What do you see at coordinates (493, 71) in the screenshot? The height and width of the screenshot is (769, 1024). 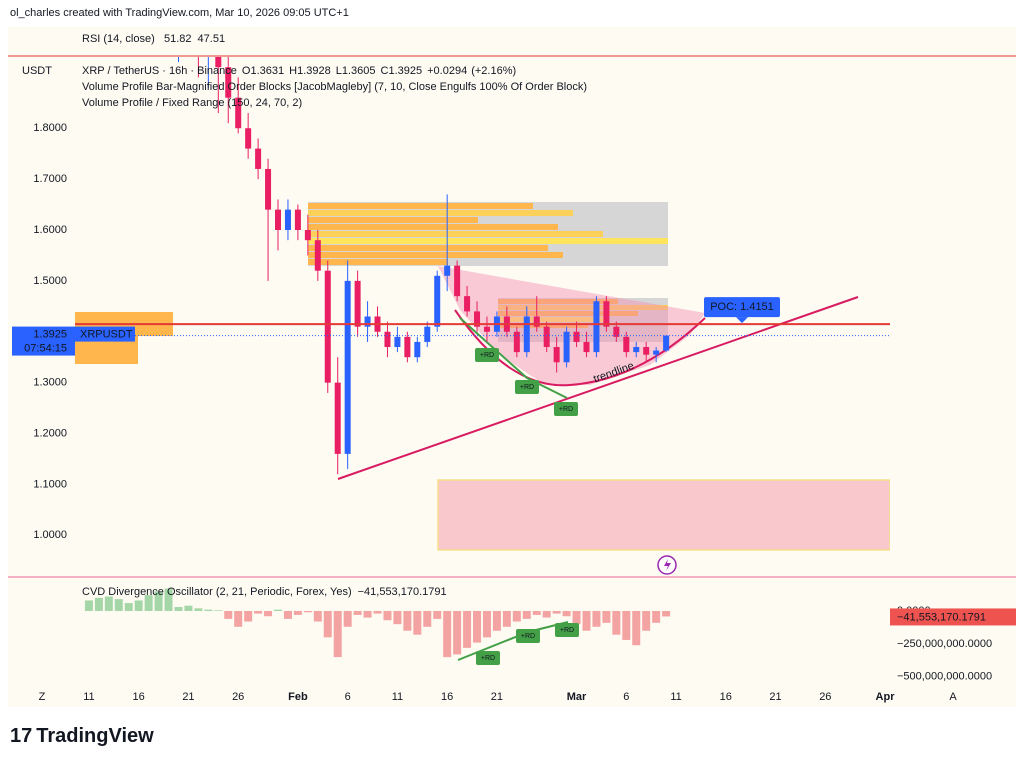 I see `change: (+2.16%)` at bounding box center [493, 71].